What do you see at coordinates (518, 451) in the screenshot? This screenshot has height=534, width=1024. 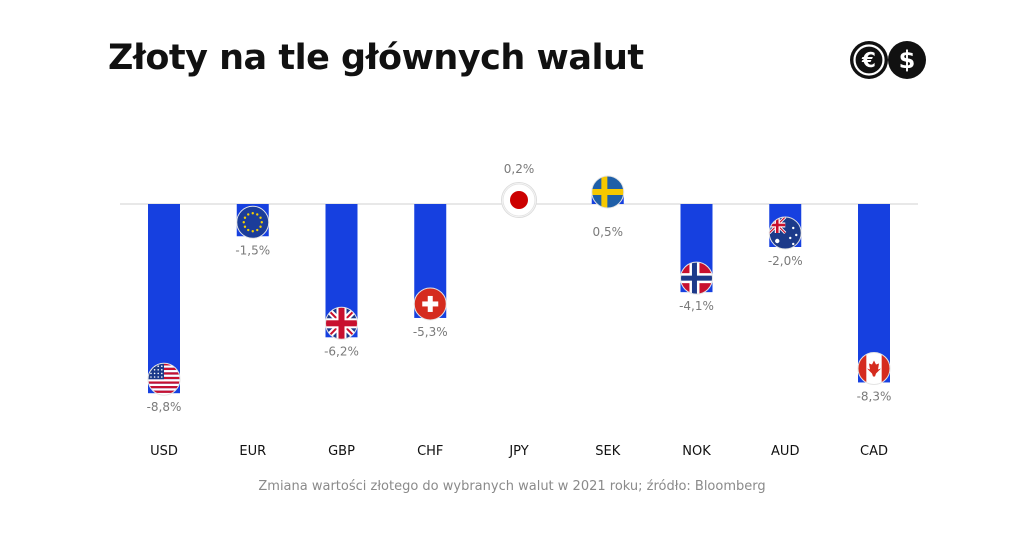 I see `category-label-jpy: JPY` at bounding box center [518, 451].